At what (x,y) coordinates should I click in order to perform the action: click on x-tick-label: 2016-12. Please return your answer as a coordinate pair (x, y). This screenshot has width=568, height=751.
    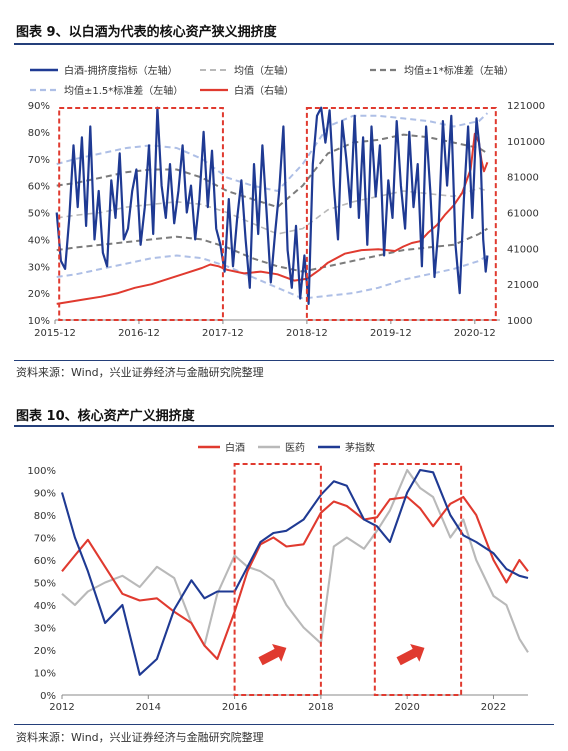
    Looking at the image, I should click on (139, 333).